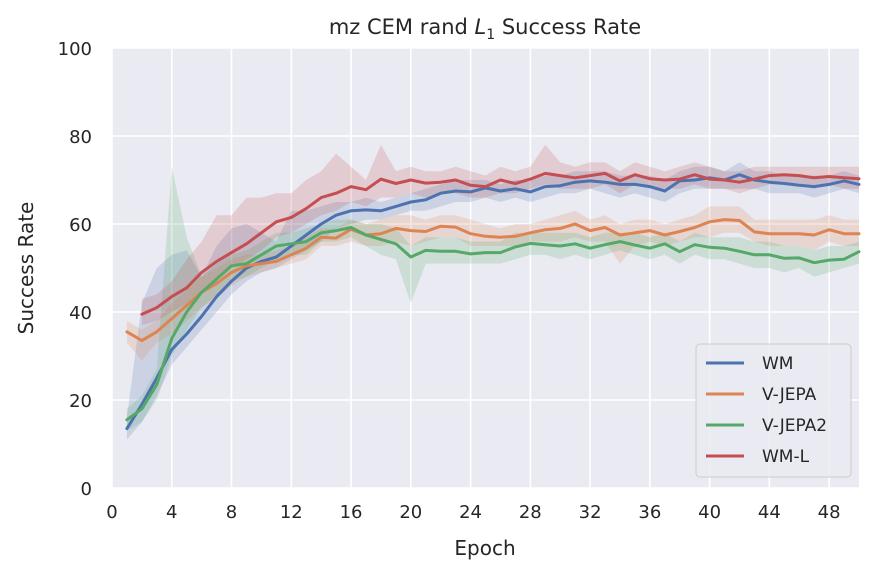  Describe the element at coordinates (490, 35) in the screenshot. I see `title-sub: 1` at that location.